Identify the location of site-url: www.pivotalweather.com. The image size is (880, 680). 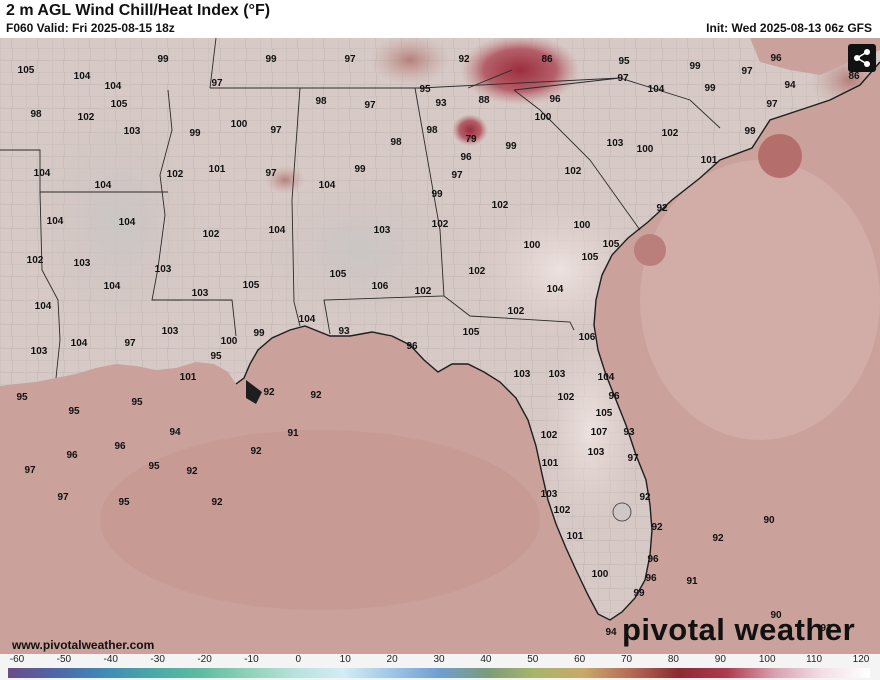
(83, 645).